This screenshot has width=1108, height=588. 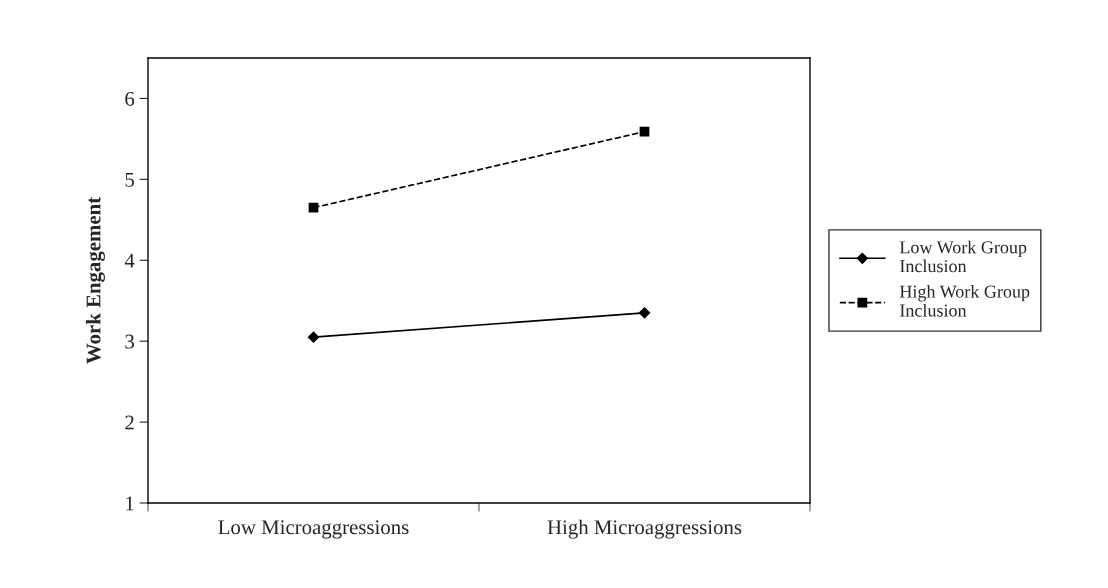 I want to click on y-tick-label: 4, so click(x=129, y=260).